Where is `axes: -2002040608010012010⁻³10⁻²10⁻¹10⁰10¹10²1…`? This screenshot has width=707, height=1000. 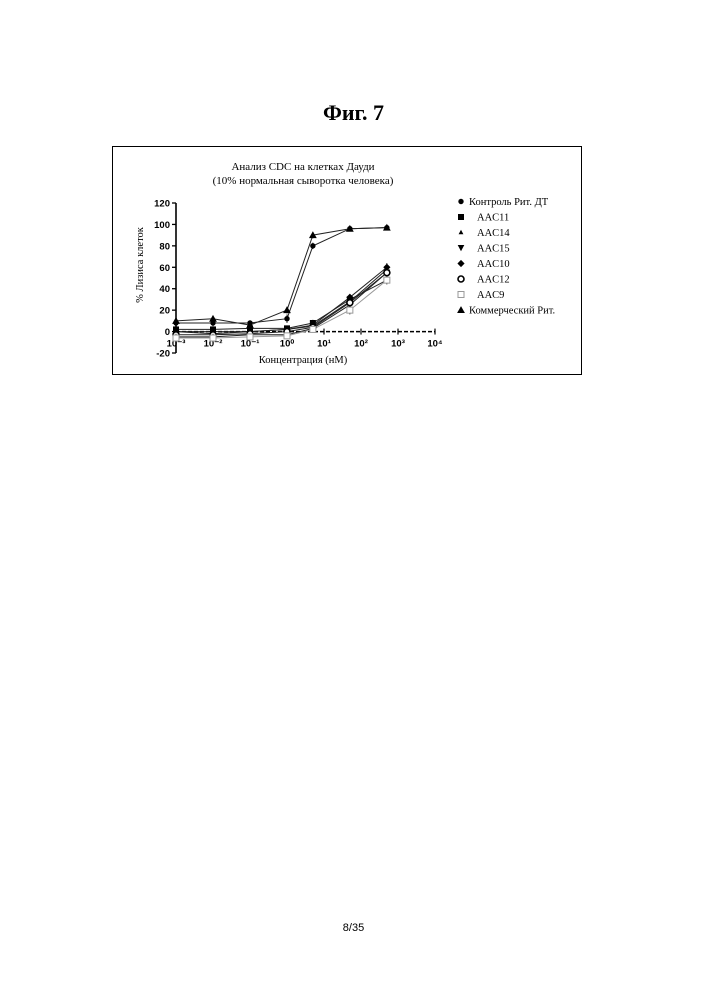
axes: -2002040608010012010⁻³10⁻²10⁻¹10⁰10¹10²1… is located at coordinates (298, 279).